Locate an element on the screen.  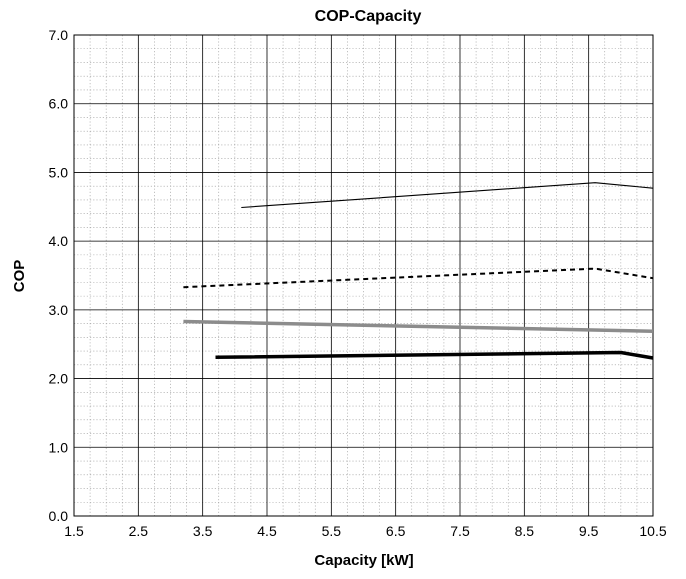
x-tick-label: 1.5 is located at coordinates (74, 531).